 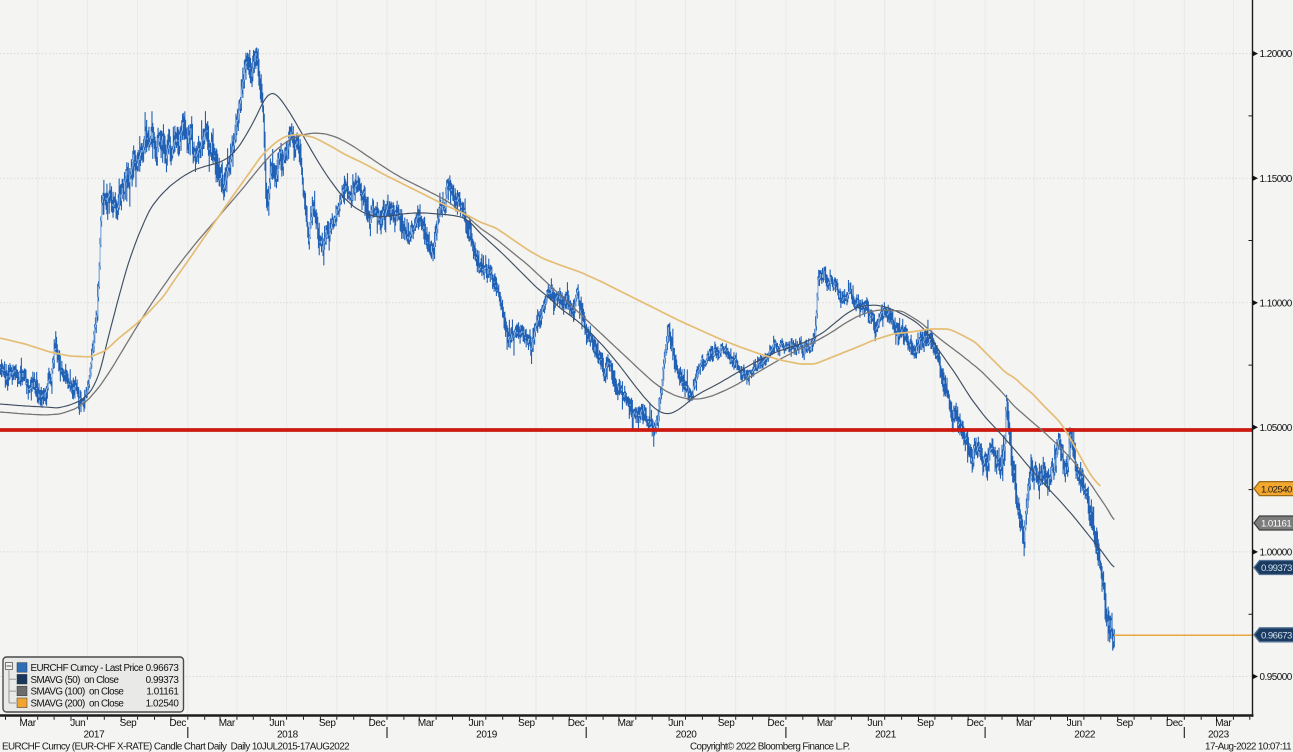 I want to click on svg-text: 2023, so click(x=1219, y=735).